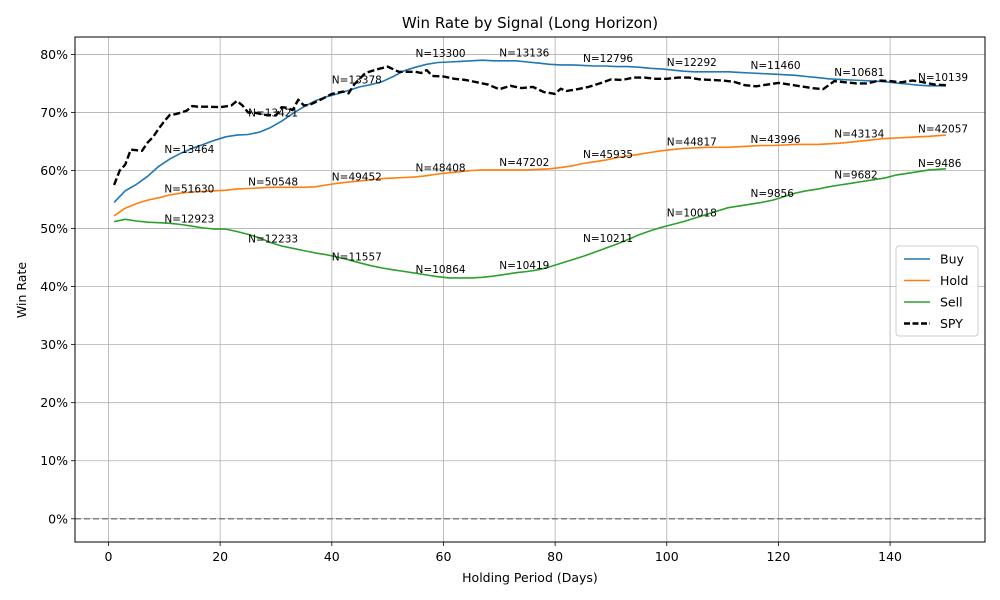  What do you see at coordinates (332, 556) in the screenshot?
I see `x-tick-label: 40` at bounding box center [332, 556].